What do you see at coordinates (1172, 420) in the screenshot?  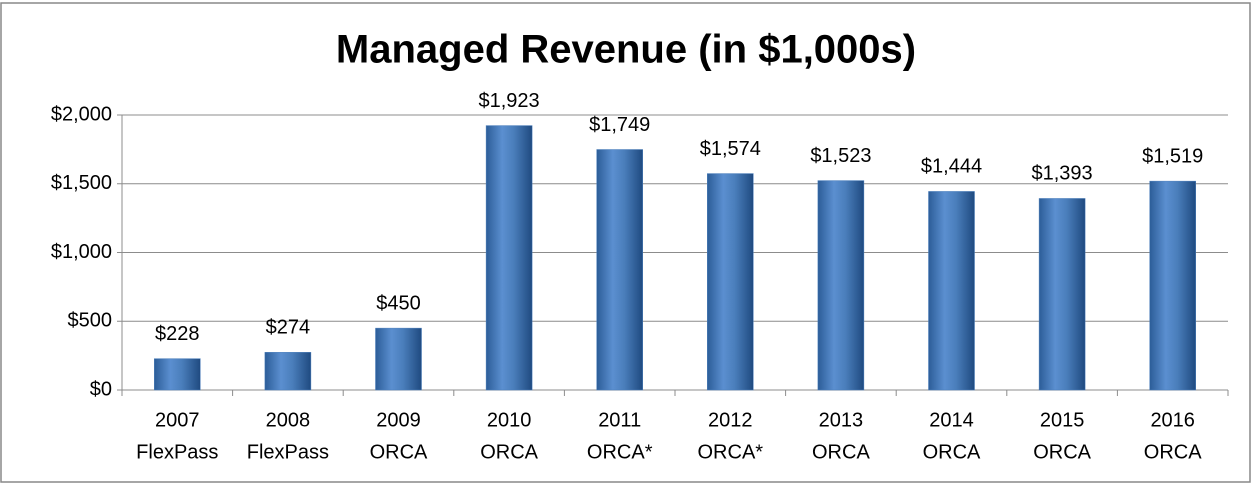 I see `x-tick-label: 2016` at bounding box center [1172, 420].